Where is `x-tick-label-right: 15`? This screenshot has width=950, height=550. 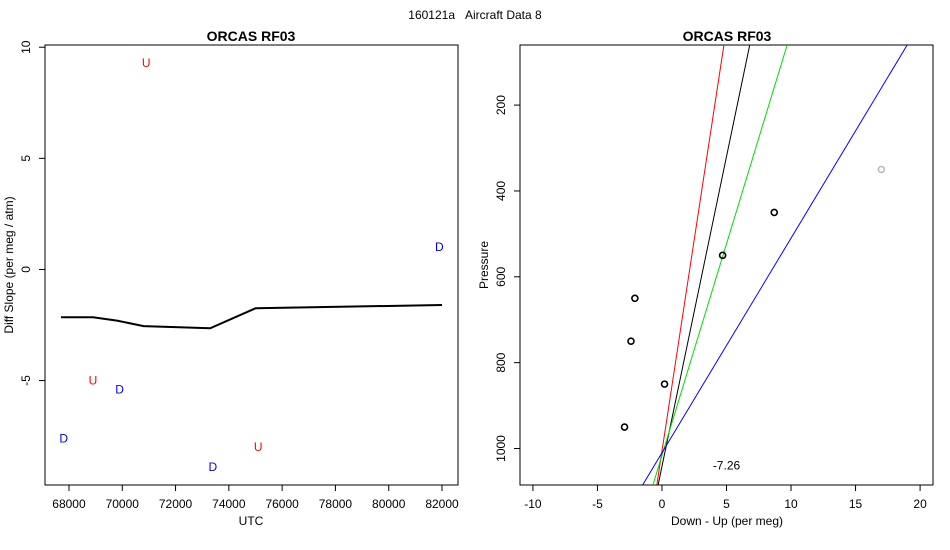 x-tick-label-right: 15 is located at coordinates (856, 504).